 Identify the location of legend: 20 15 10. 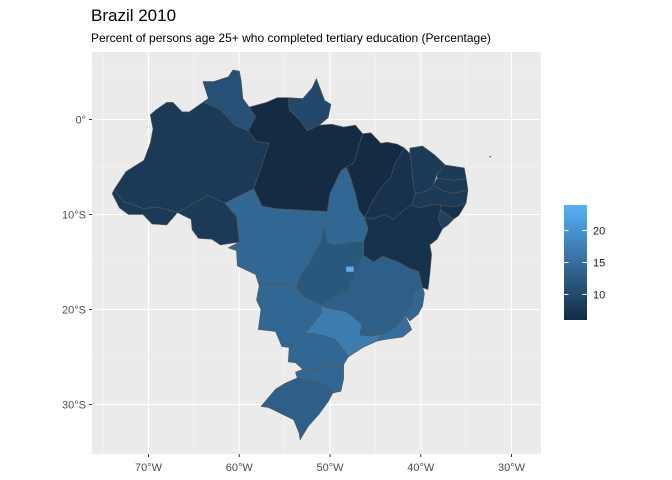
(584, 262).